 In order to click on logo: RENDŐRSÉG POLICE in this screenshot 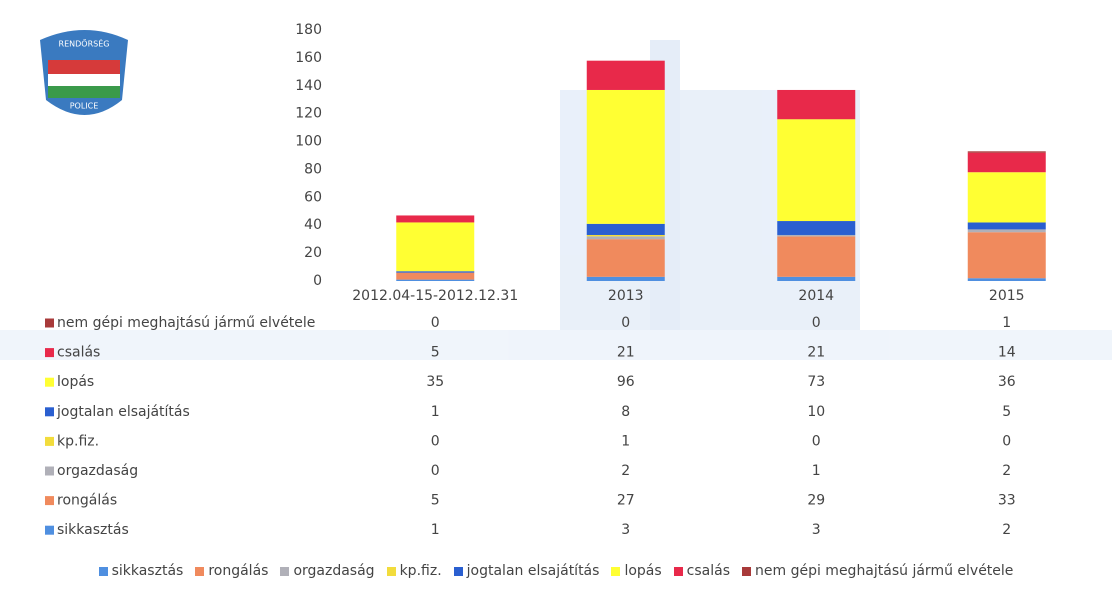, I will do `click(84, 72)`.